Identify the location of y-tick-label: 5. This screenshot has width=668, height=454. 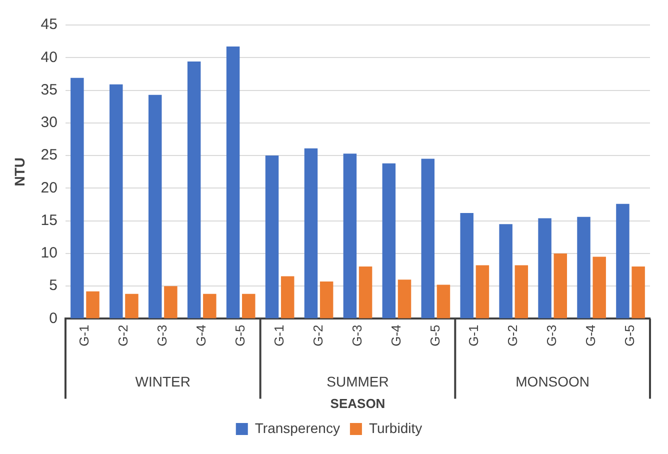
(53, 285).